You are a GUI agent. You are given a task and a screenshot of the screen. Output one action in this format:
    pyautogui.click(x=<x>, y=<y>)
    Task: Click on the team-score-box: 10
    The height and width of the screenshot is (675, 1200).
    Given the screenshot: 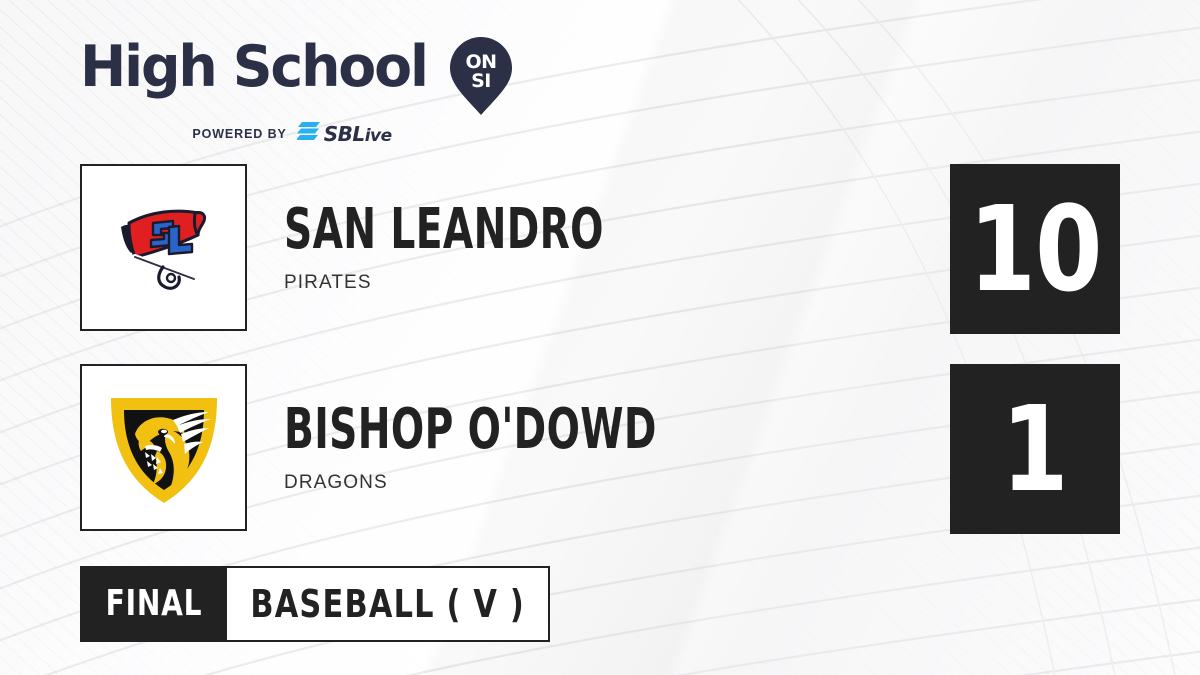 What is the action you would take?
    pyautogui.click(x=1035, y=249)
    